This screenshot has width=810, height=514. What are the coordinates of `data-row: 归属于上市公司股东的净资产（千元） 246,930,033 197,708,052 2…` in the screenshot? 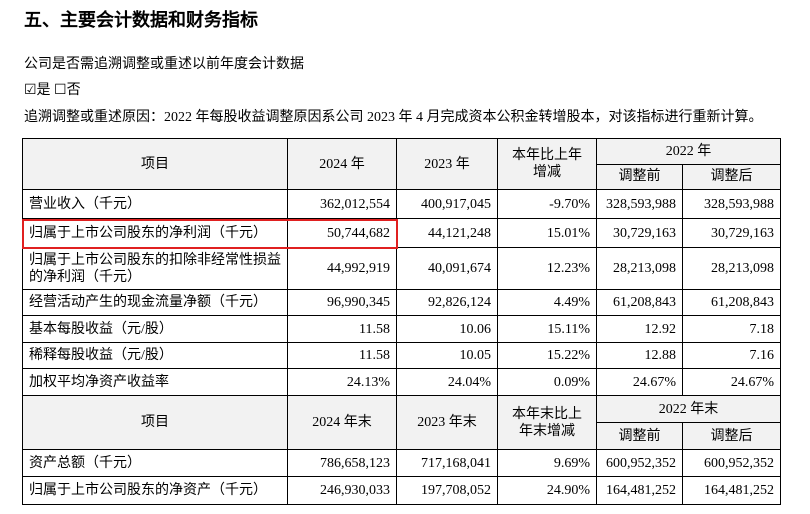 It's located at (401, 490).